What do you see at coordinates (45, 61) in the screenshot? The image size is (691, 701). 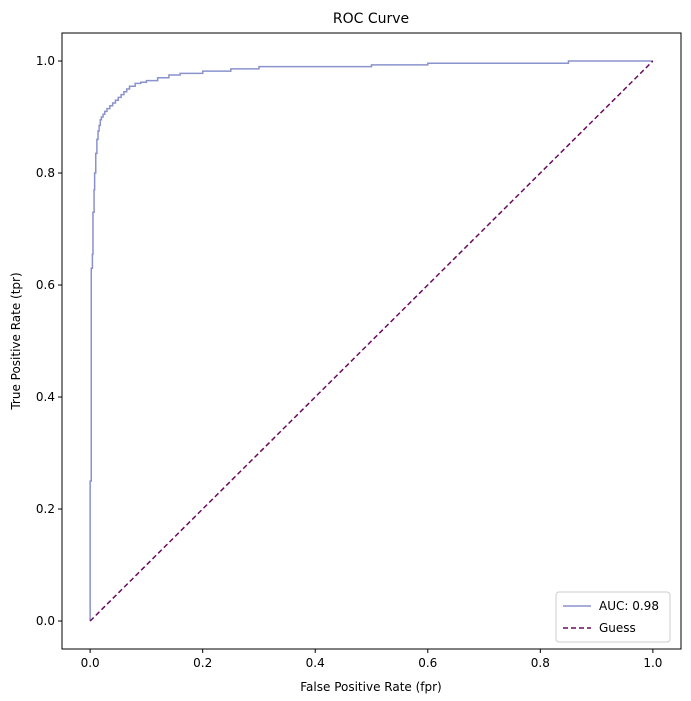 I see `y-tick-label: 1.0` at bounding box center [45, 61].